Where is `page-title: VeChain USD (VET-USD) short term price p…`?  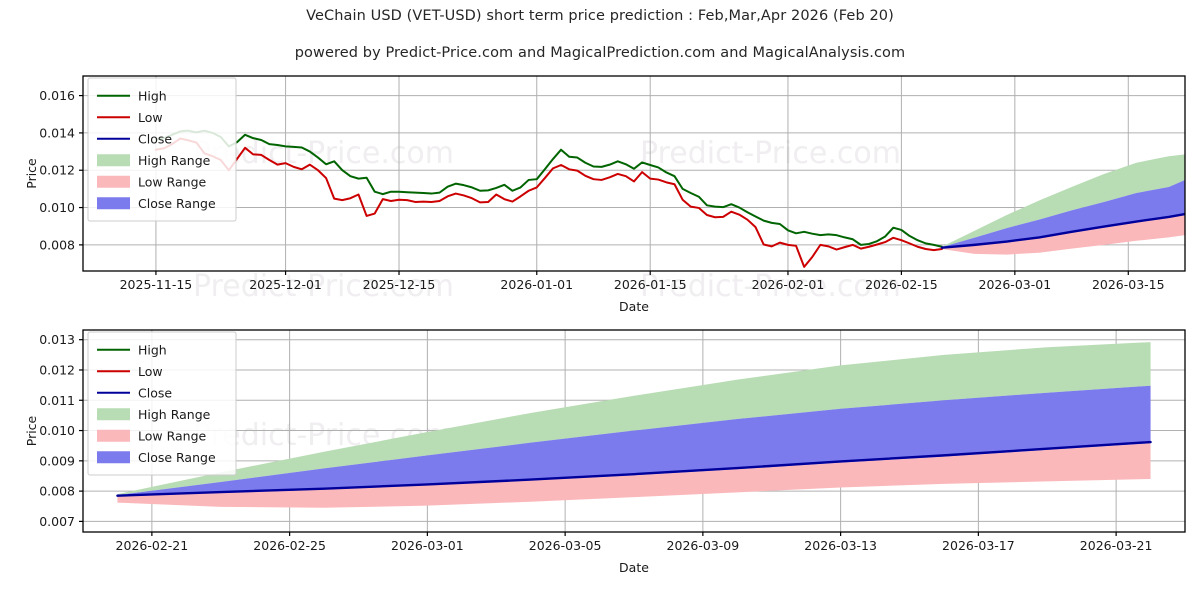
page-title: VeChain USD (VET-USD) short term price p… is located at coordinates (600, 16).